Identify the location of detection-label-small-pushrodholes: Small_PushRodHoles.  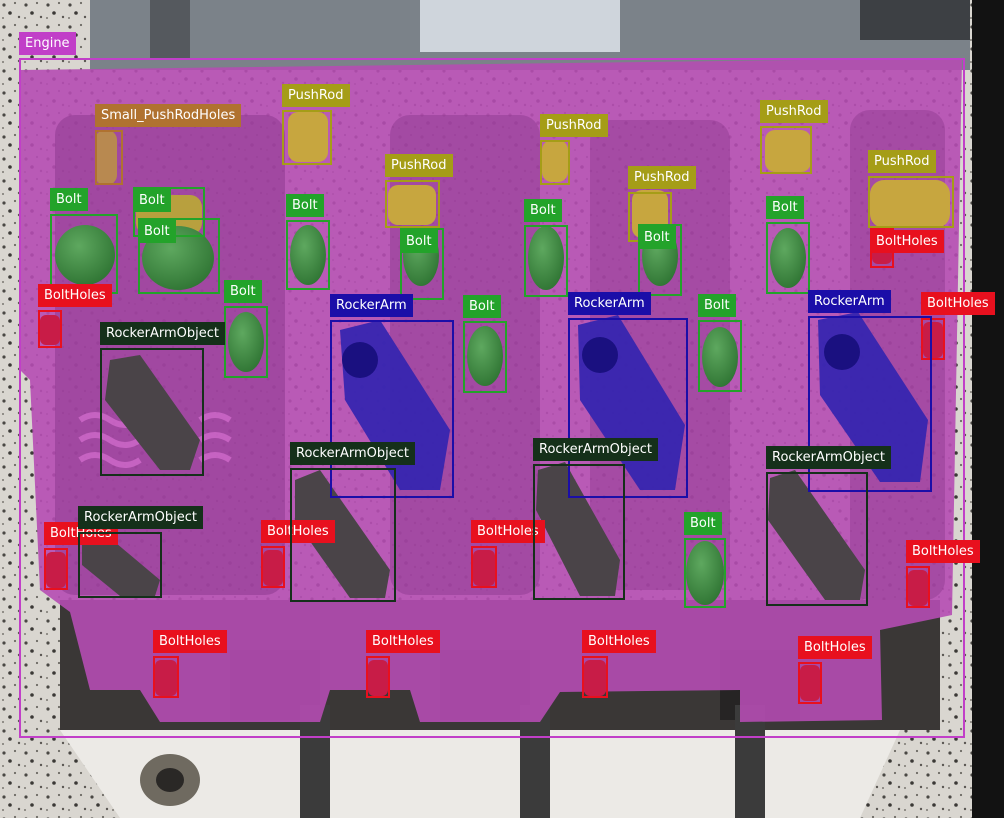
(168, 115).